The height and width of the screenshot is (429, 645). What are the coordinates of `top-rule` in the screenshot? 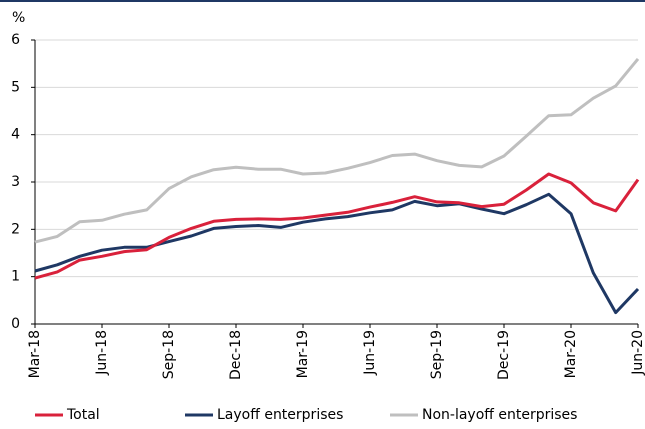 It's located at (322, 1).